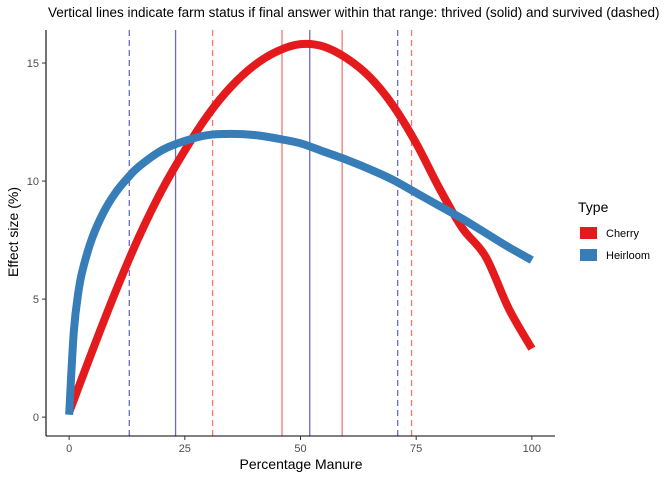 Image resolution: width=672 pixels, height=480 pixels. Describe the element at coordinates (185, 449) in the screenshot. I see `x-tick-label-25: 25` at that location.